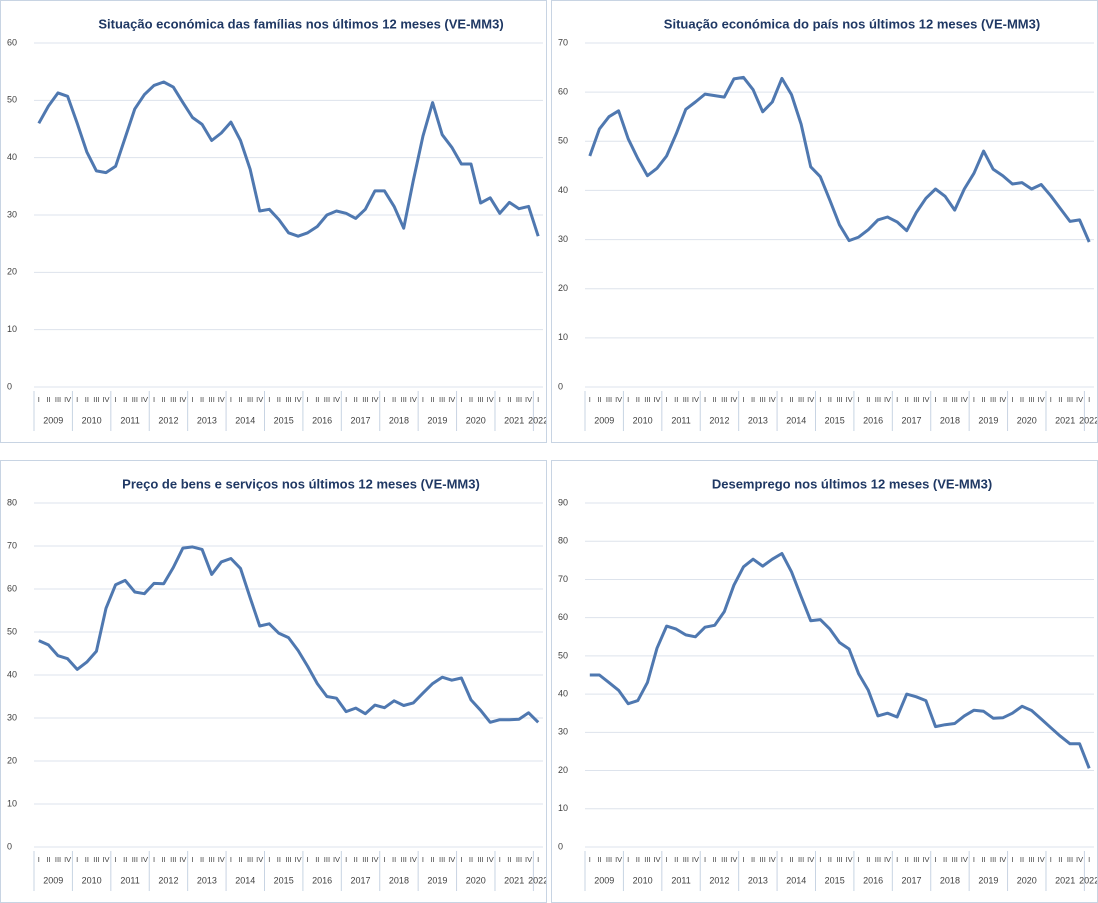 The image size is (1098, 903). What do you see at coordinates (643, 880) in the screenshot?
I see `year-label: 2010` at bounding box center [643, 880].